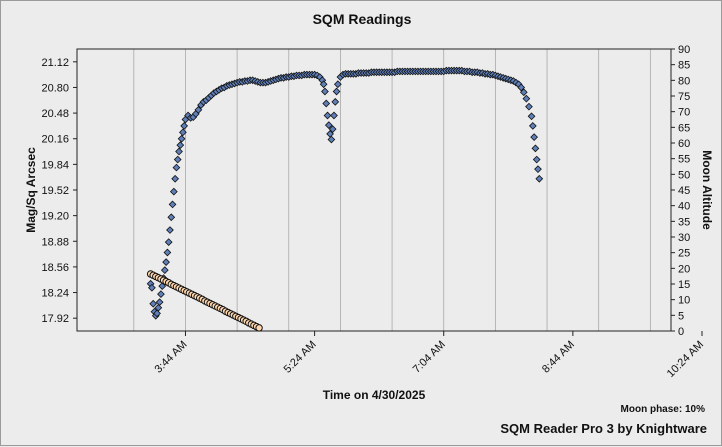 The height and width of the screenshot is (447, 722). I want to click on y-right-tick-label: 65, so click(684, 128).